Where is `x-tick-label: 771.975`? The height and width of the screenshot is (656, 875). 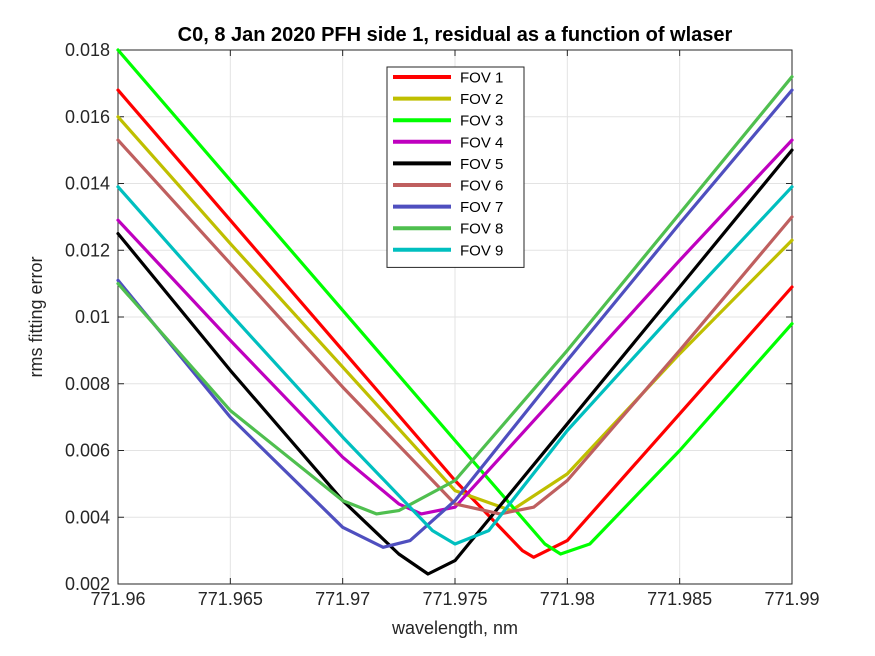
x-tick-label: 771.975 is located at coordinates (454, 599).